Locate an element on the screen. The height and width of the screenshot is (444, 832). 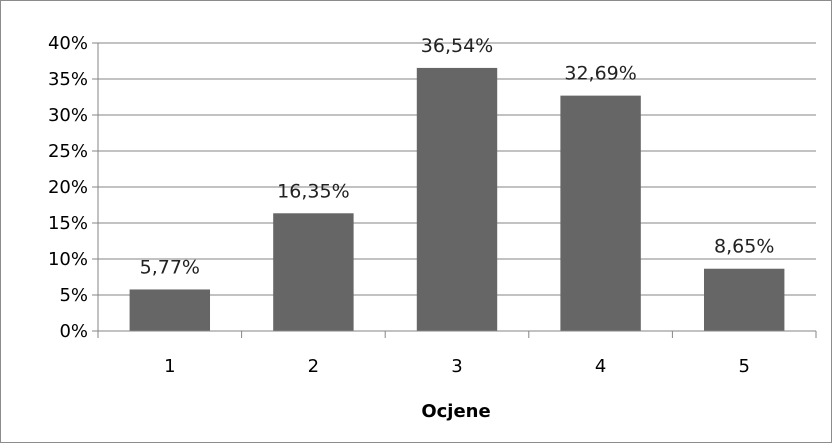
y-tick-label: 20% is located at coordinates (68, 187).